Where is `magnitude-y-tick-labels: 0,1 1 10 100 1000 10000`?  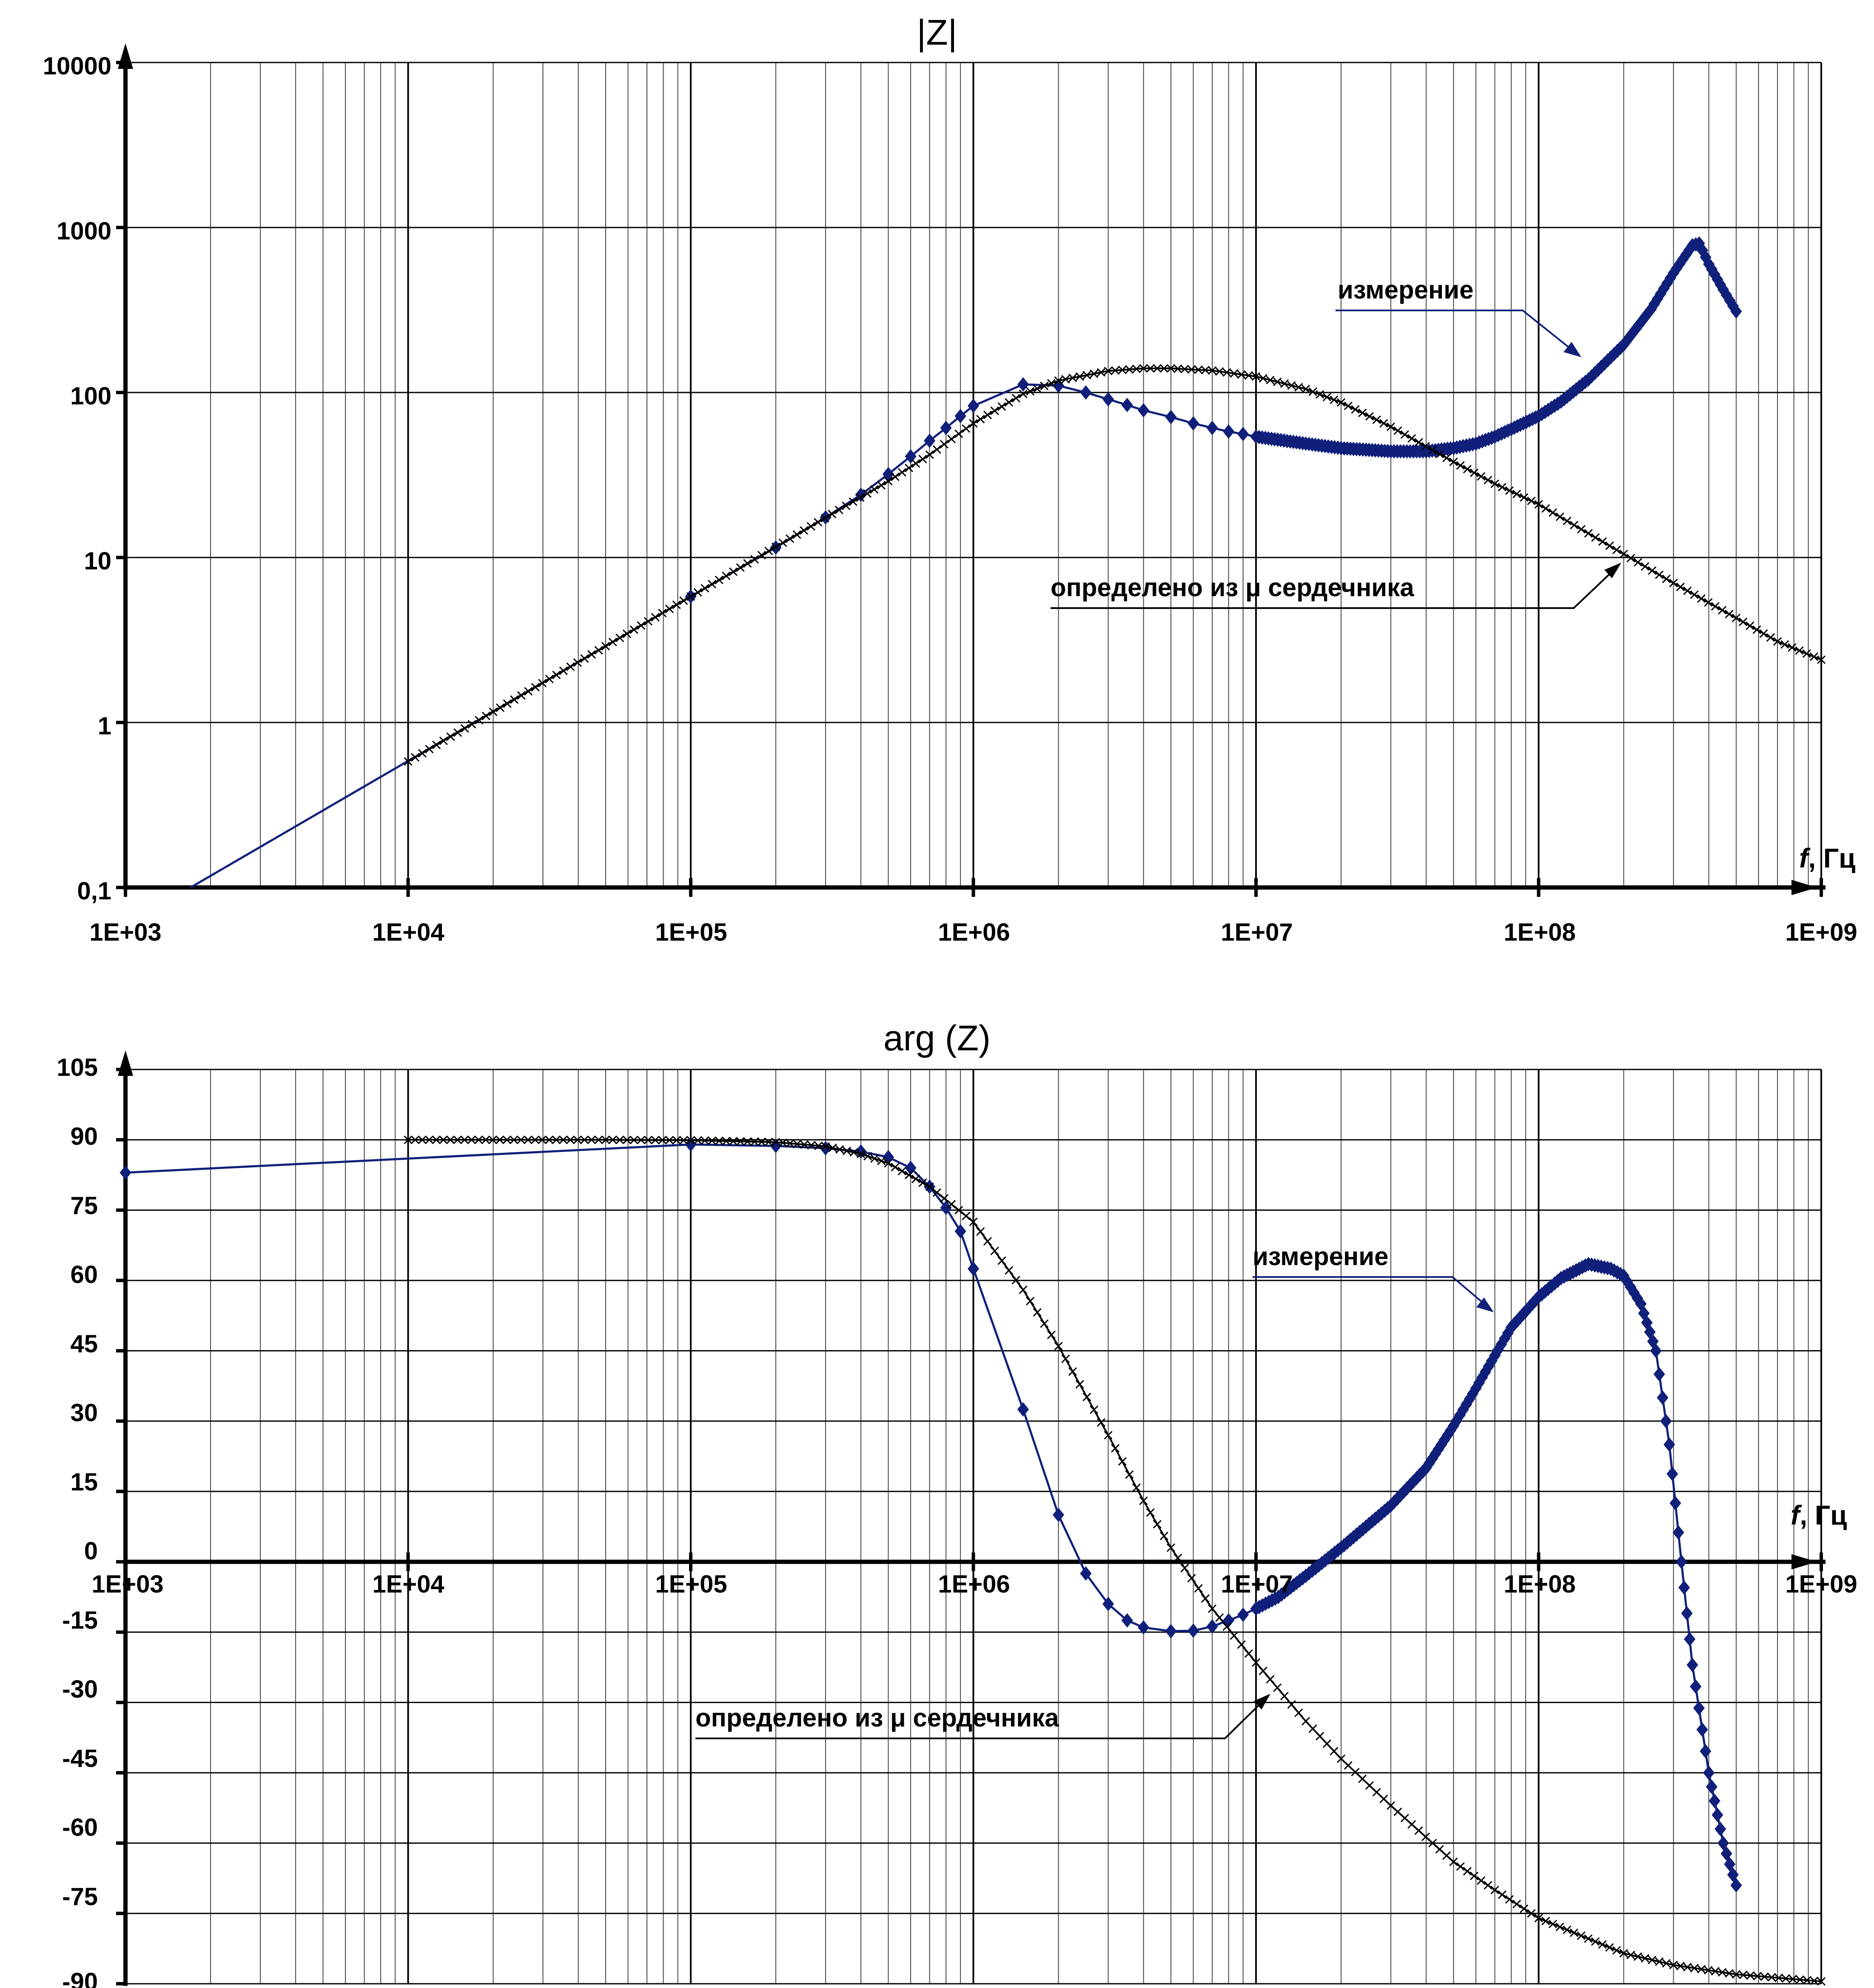
magnitude-y-tick-labels: 0,1 1 10 100 1000 10000 is located at coordinates (77, 478).